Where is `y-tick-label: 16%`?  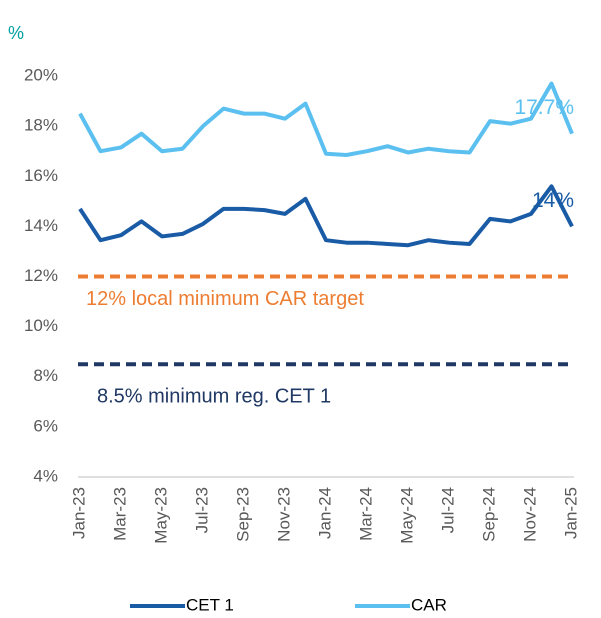 y-tick-label: 16% is located at coordinates (41, 175).